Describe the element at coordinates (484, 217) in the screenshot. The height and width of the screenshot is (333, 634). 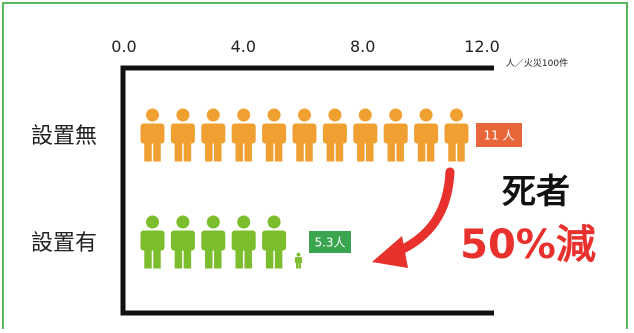
I see `annotation: 死者 50%減` at that location.